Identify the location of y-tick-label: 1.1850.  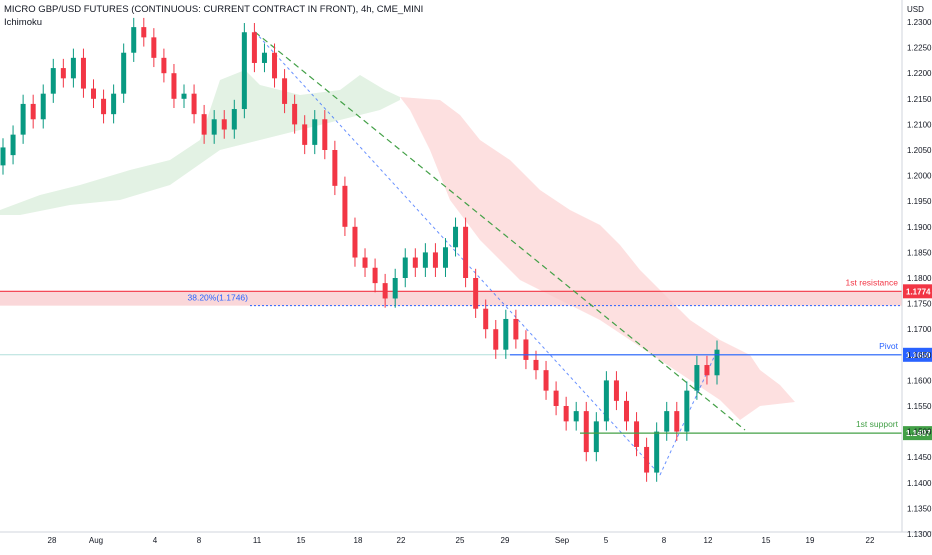
(919, 252).